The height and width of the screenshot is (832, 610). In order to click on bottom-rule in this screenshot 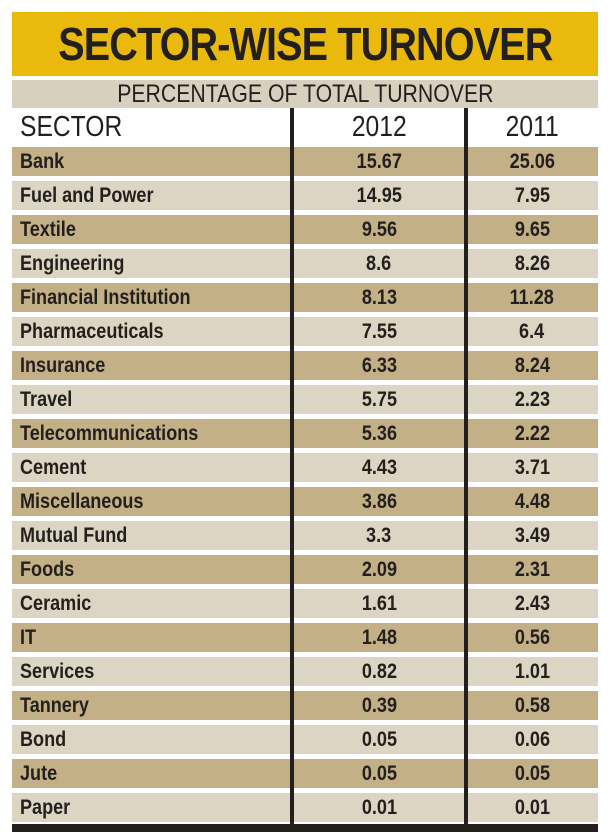, I will do `click(305, 828)`.